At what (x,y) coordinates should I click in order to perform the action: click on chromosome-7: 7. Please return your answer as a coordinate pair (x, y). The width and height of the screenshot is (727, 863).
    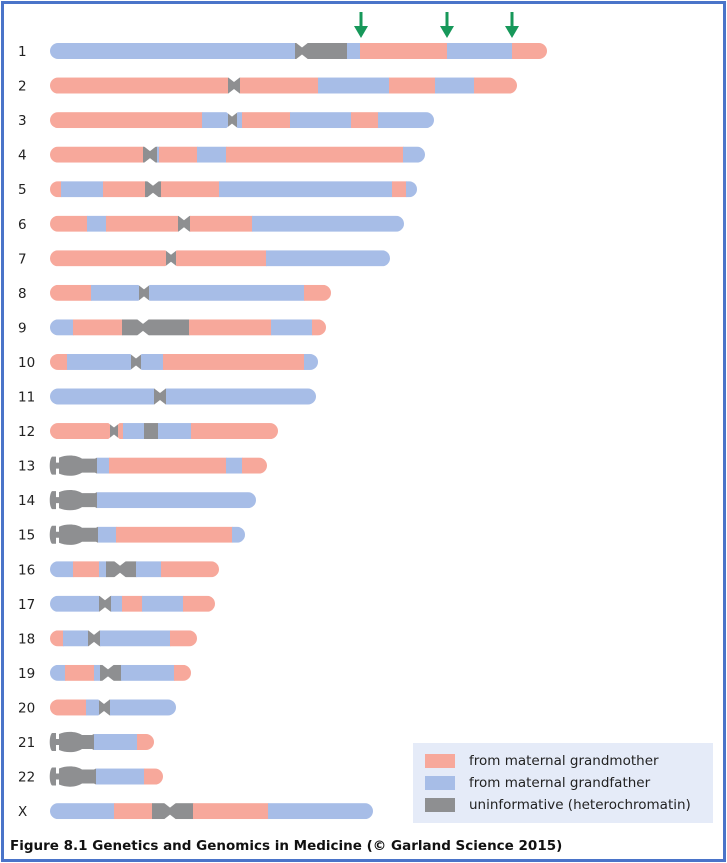
    Looking at the image, I should click on (204, 258).